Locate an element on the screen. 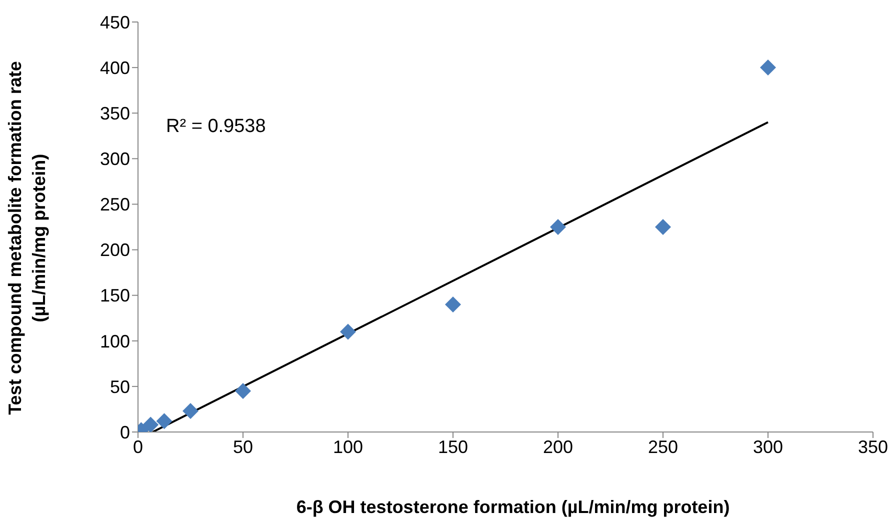  y-tick-label: 450 is located at coordinates (115, 22).